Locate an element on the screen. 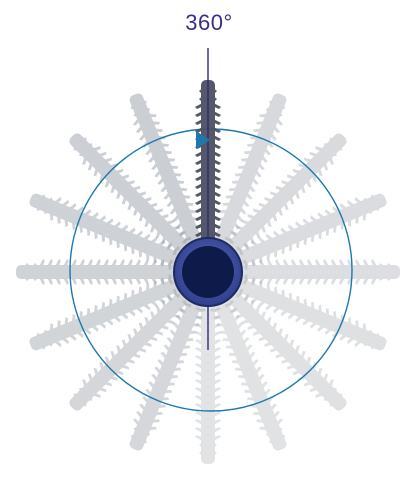 Image resolution: width=412 pixels, height=478 pixels. rotation-direction-arrow is located at coordinates (203, 140).